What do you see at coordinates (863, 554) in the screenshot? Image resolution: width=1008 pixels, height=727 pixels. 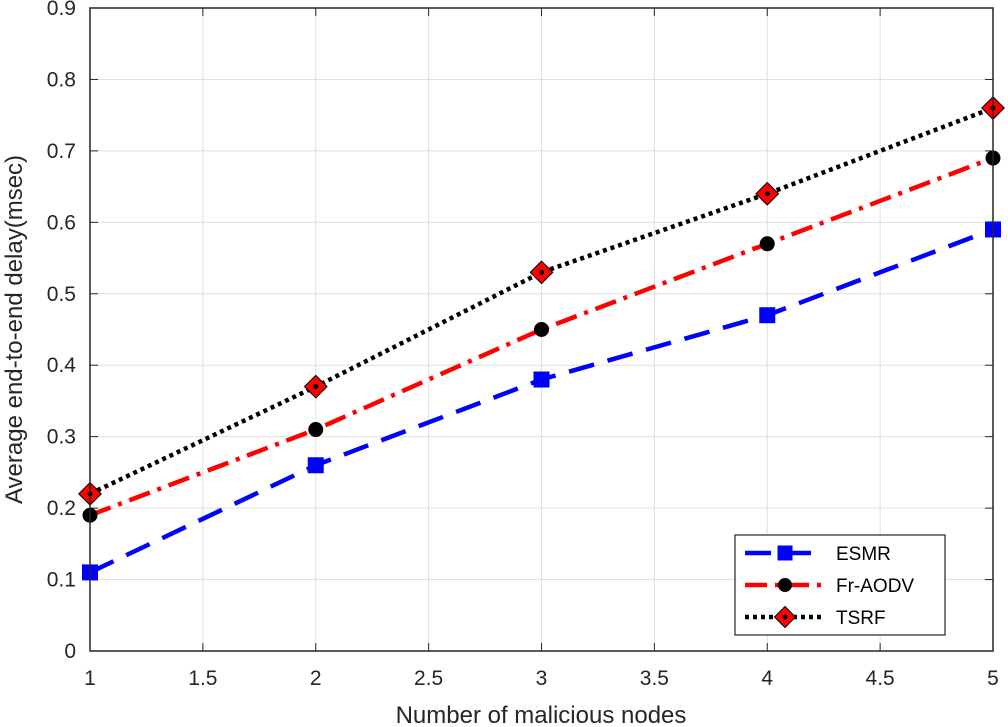 I see `legend-label: ESMR` at bounding box center [863, 554].